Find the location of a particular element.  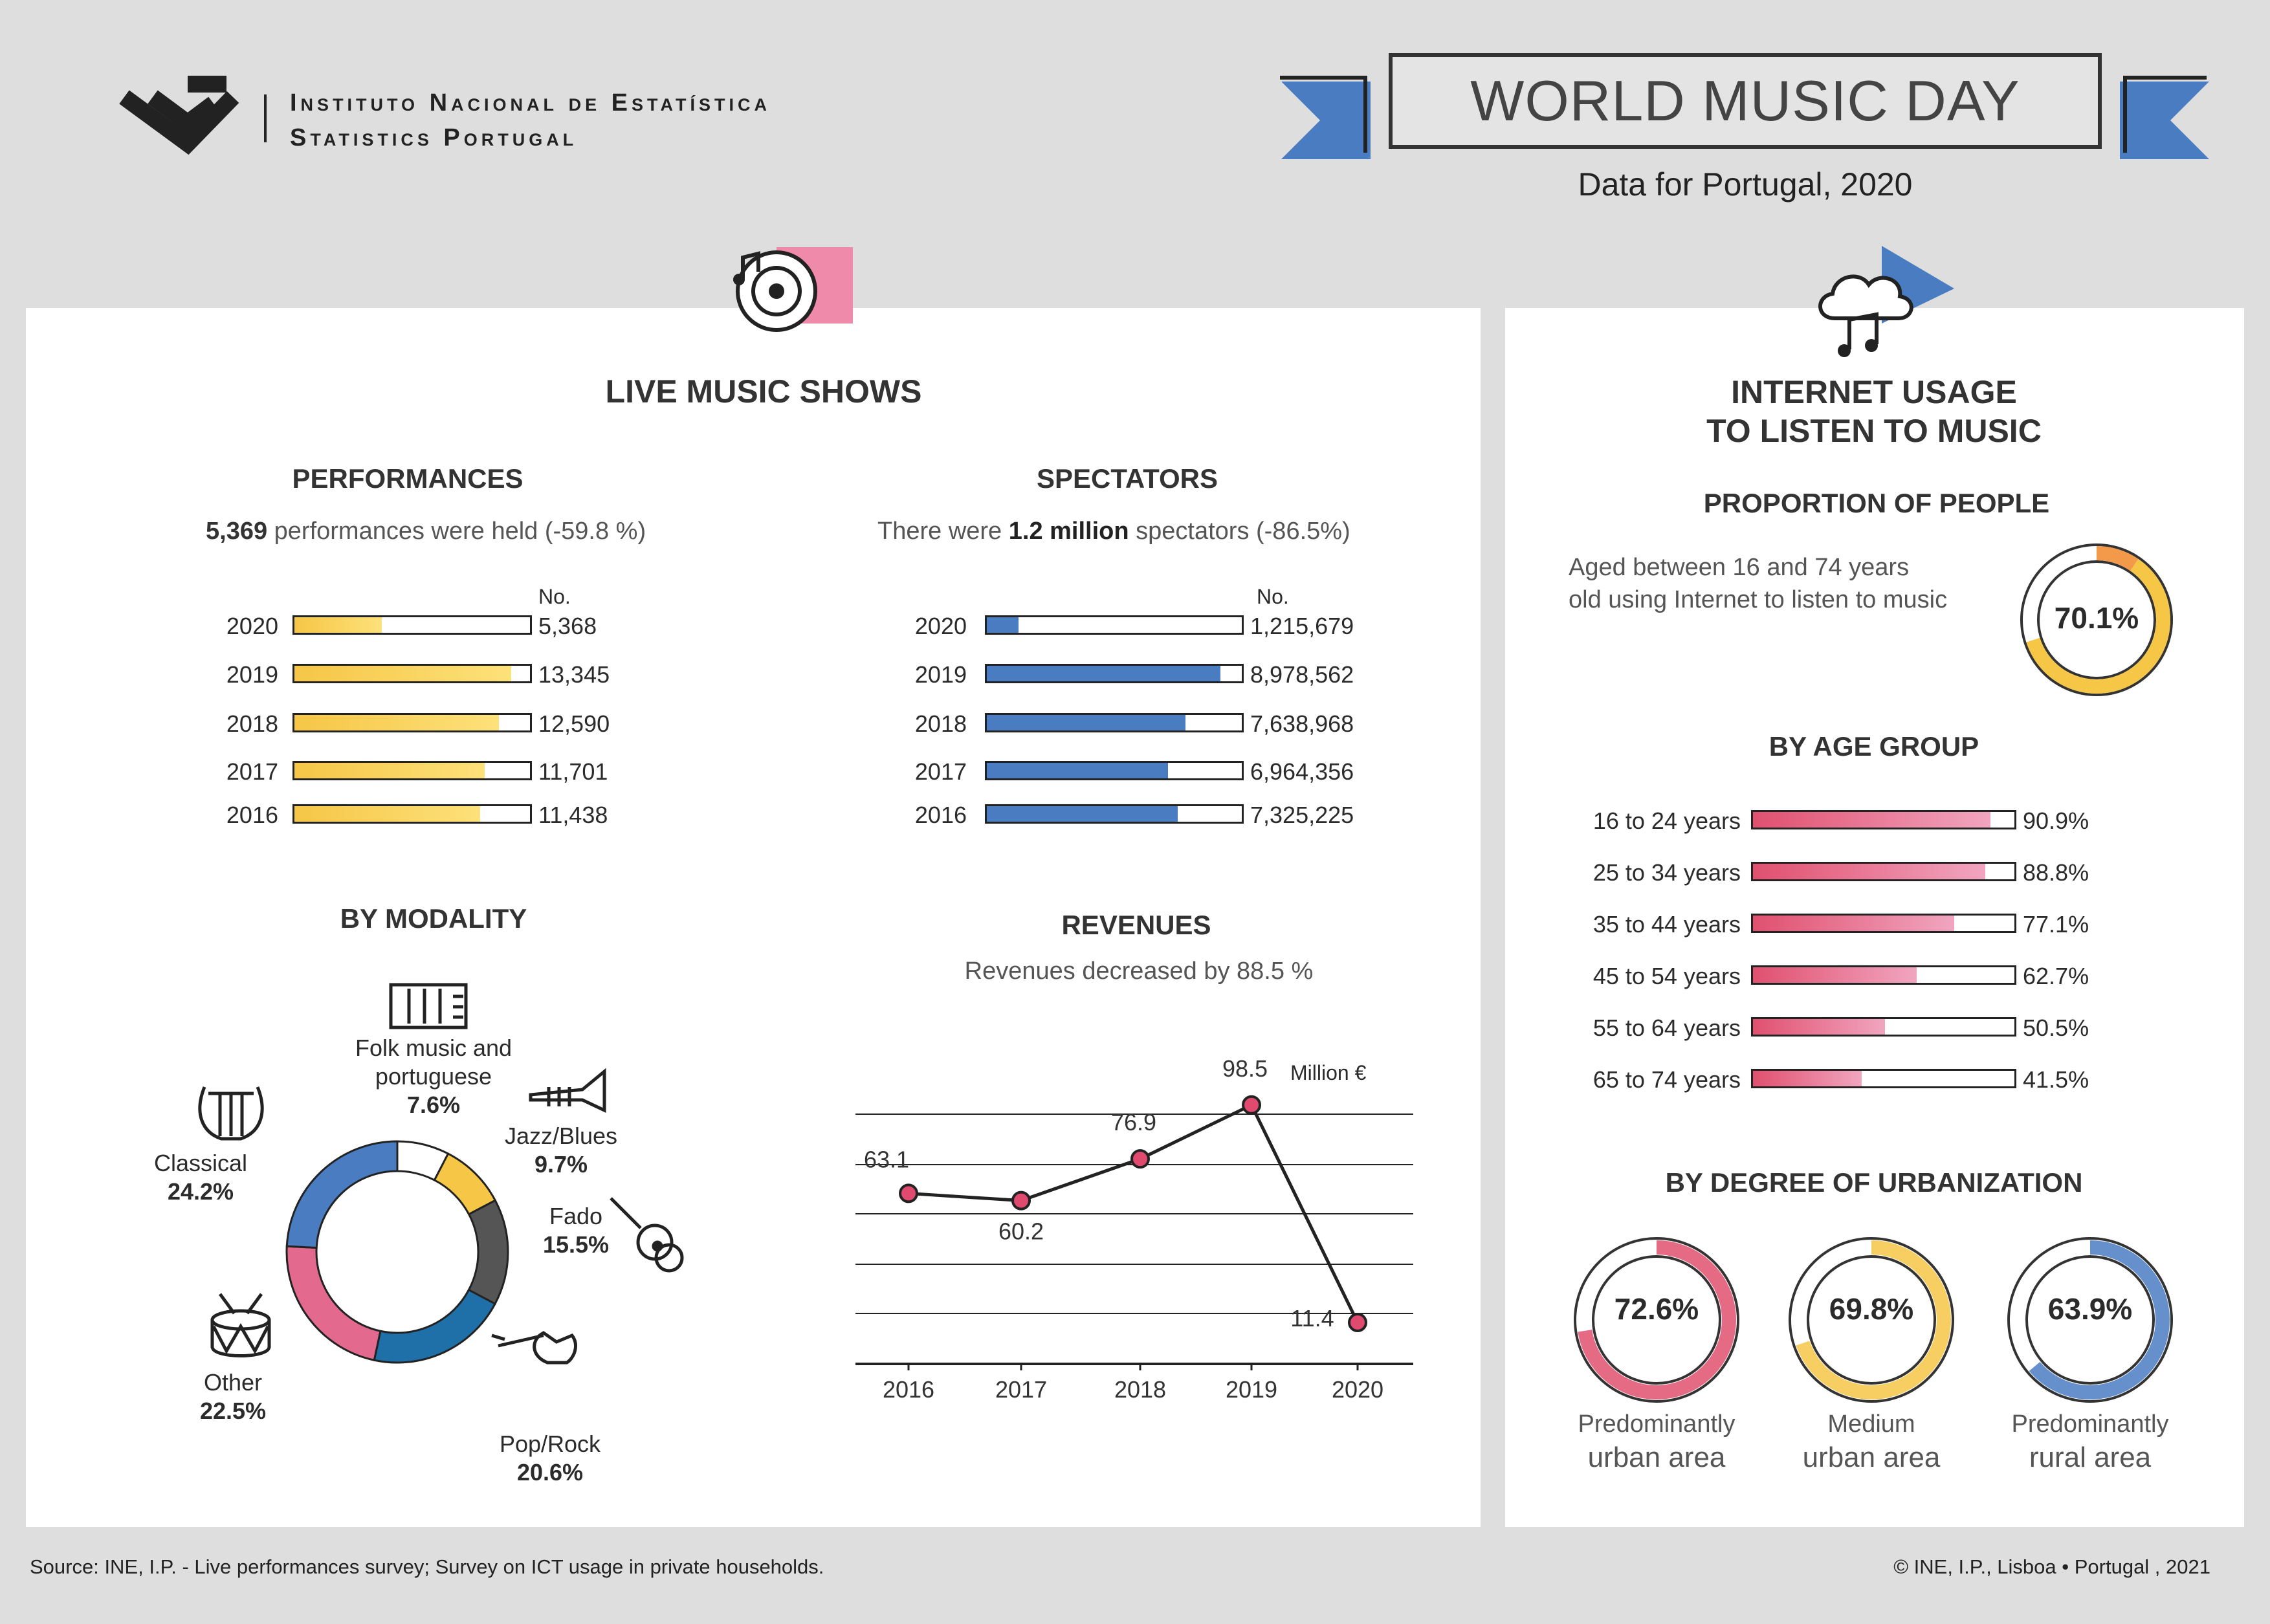

revenues-heading: REVENUES is located at coordinates (1136, 925).